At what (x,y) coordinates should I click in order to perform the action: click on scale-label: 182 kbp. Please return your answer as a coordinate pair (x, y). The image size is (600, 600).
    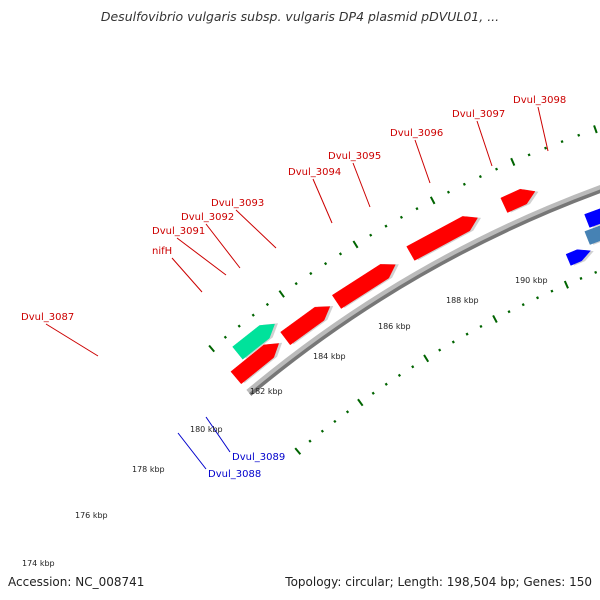
    Looking at the image, I should click on (266, 391).